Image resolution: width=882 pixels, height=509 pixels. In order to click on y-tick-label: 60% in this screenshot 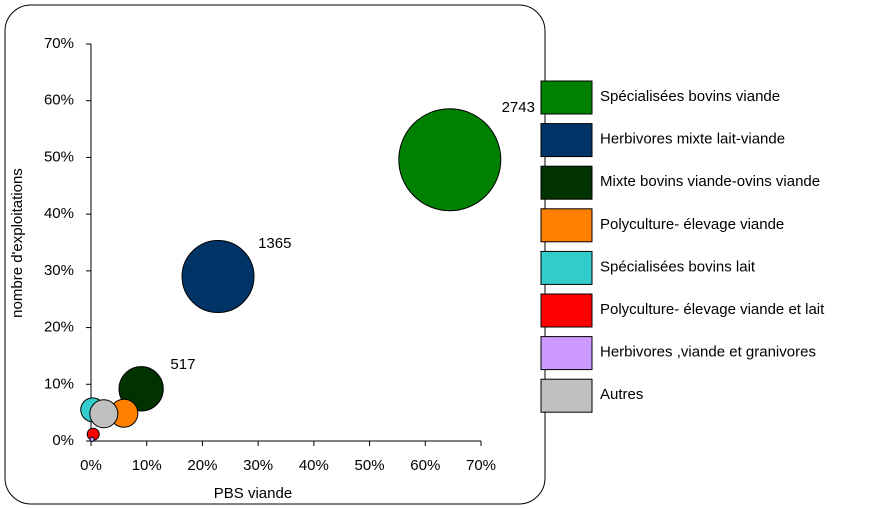, I will do `click(59, 100)`.